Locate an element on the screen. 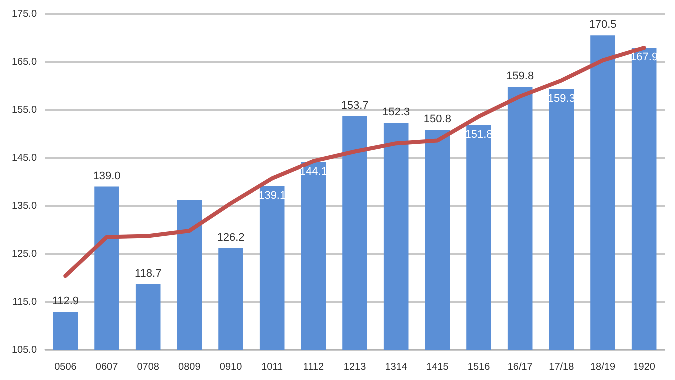 This screenshot has height=380, width=675. y-tick-label: 135.0 is located at coordinates (25, 206).